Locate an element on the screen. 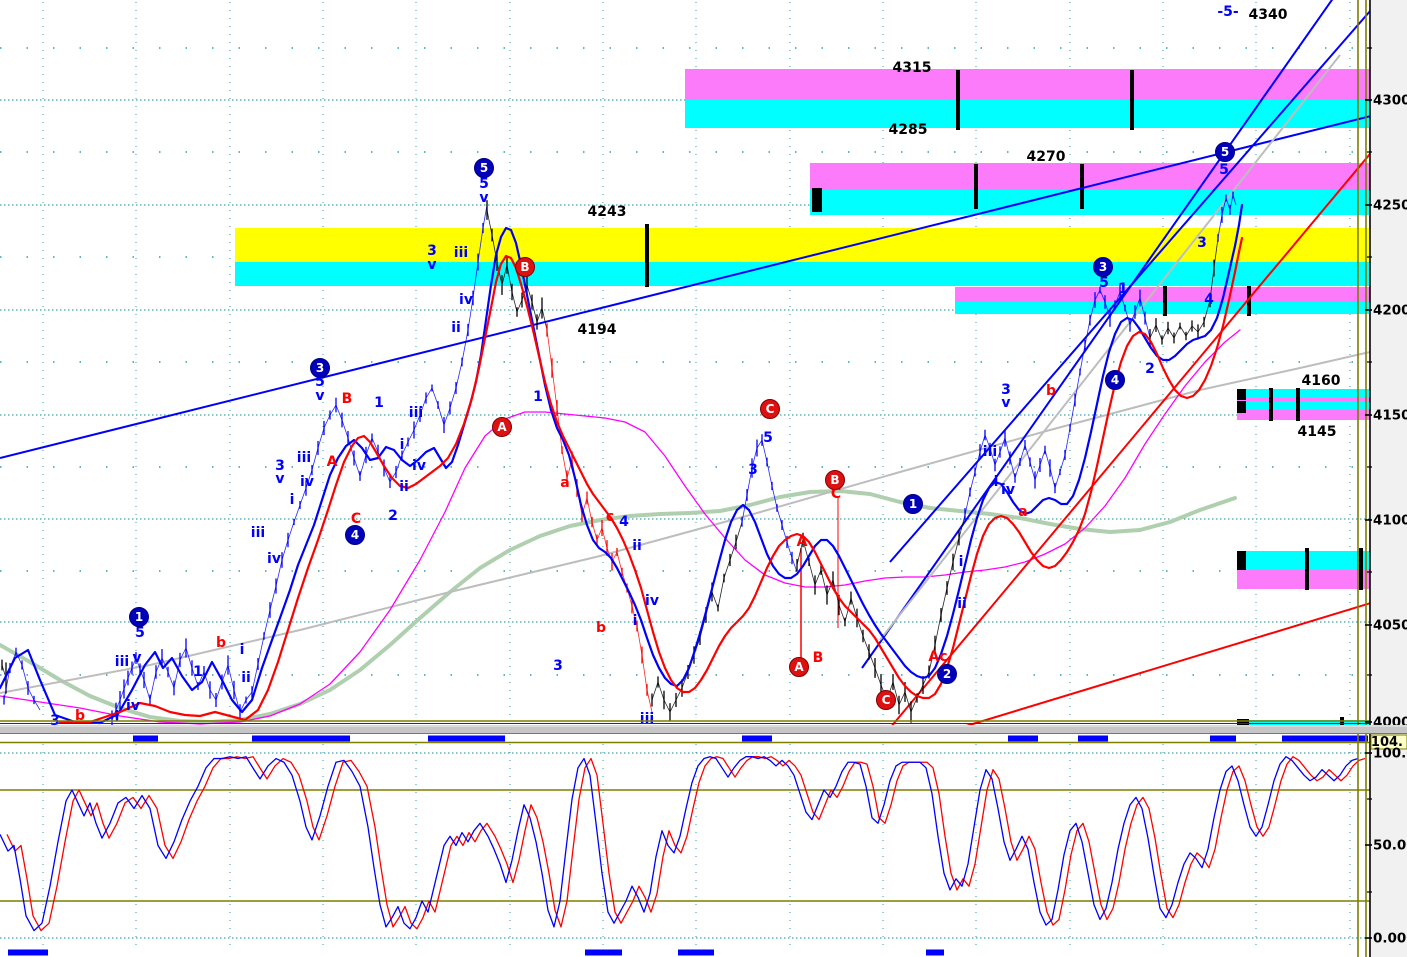  zone-4200-magenta is located at coordinates (1162, 294).